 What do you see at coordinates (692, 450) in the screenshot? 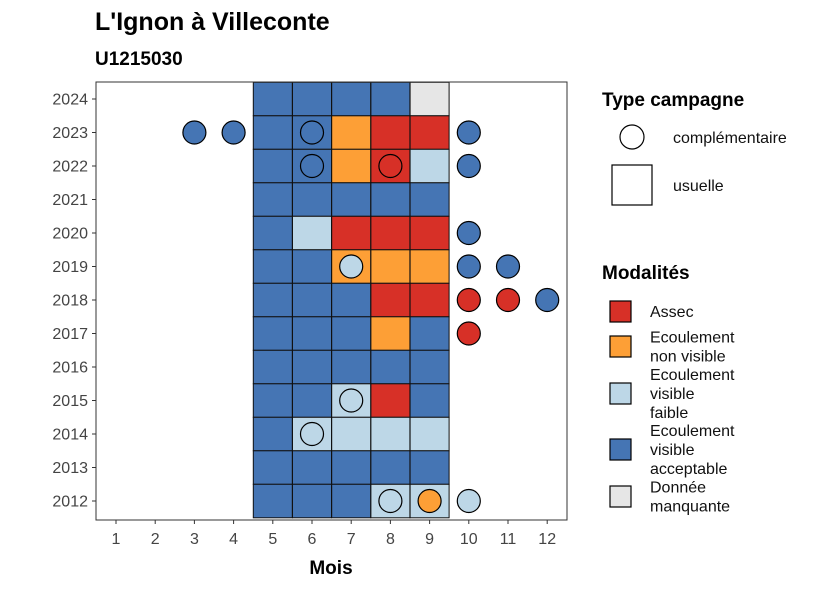
I see `legend-key-label: Ecoulement visible acceptable` at bounding box center [692, 450].